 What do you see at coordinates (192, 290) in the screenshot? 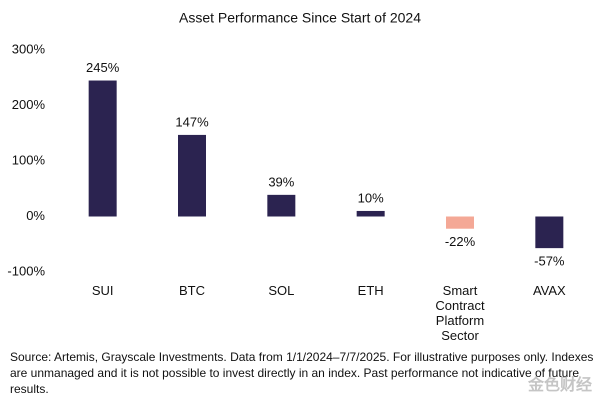
I see `x-tick-label: BTC` at bounding box center [192, 290].